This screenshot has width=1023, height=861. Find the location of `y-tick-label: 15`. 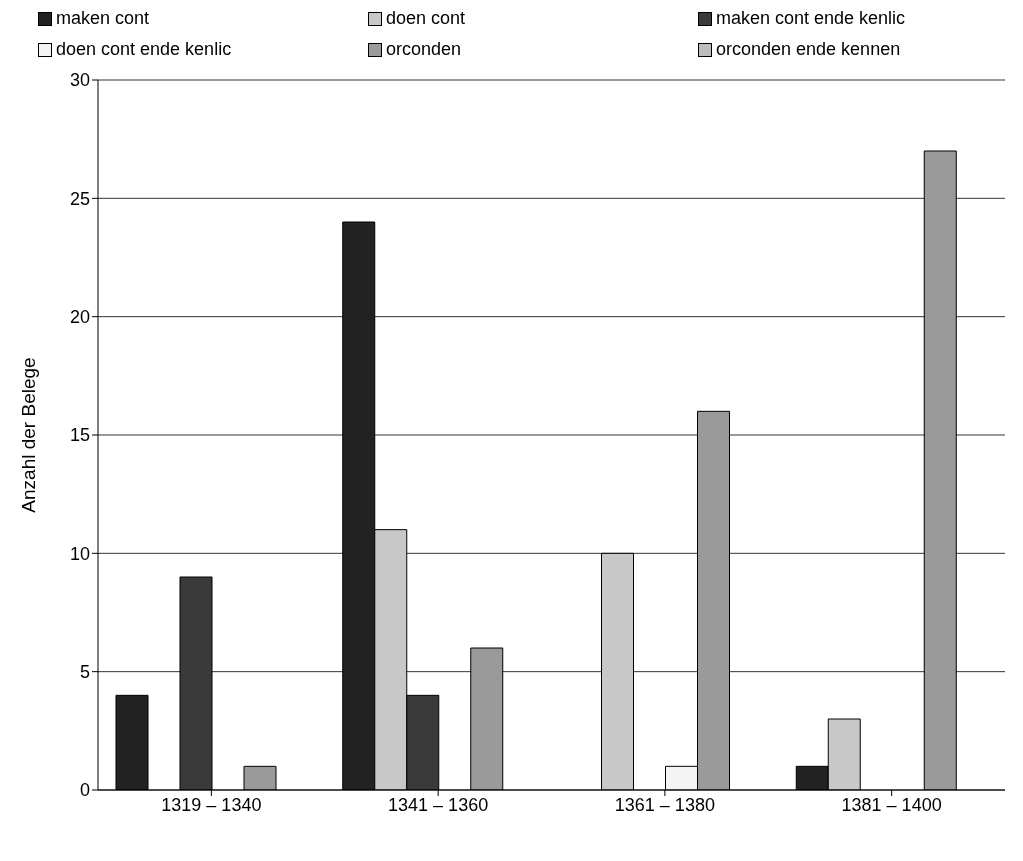

y-tick-label: 15 is located at coordinates (79, 435).